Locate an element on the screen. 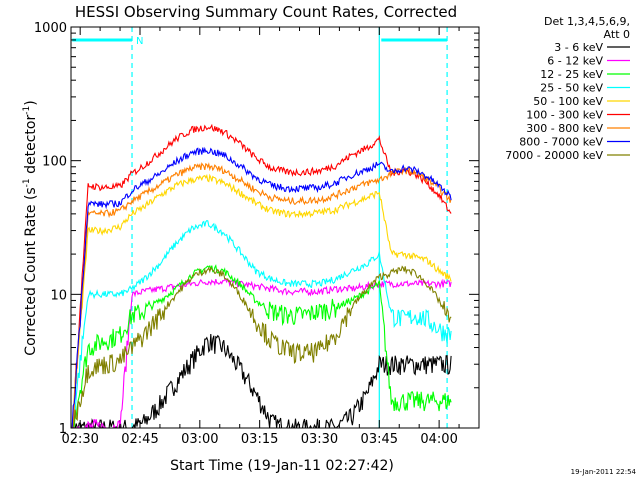 The width and height of the screenshot is (640, 480). legend-entry-label: 12 - 25 keV is located at coordinates (571, 74).